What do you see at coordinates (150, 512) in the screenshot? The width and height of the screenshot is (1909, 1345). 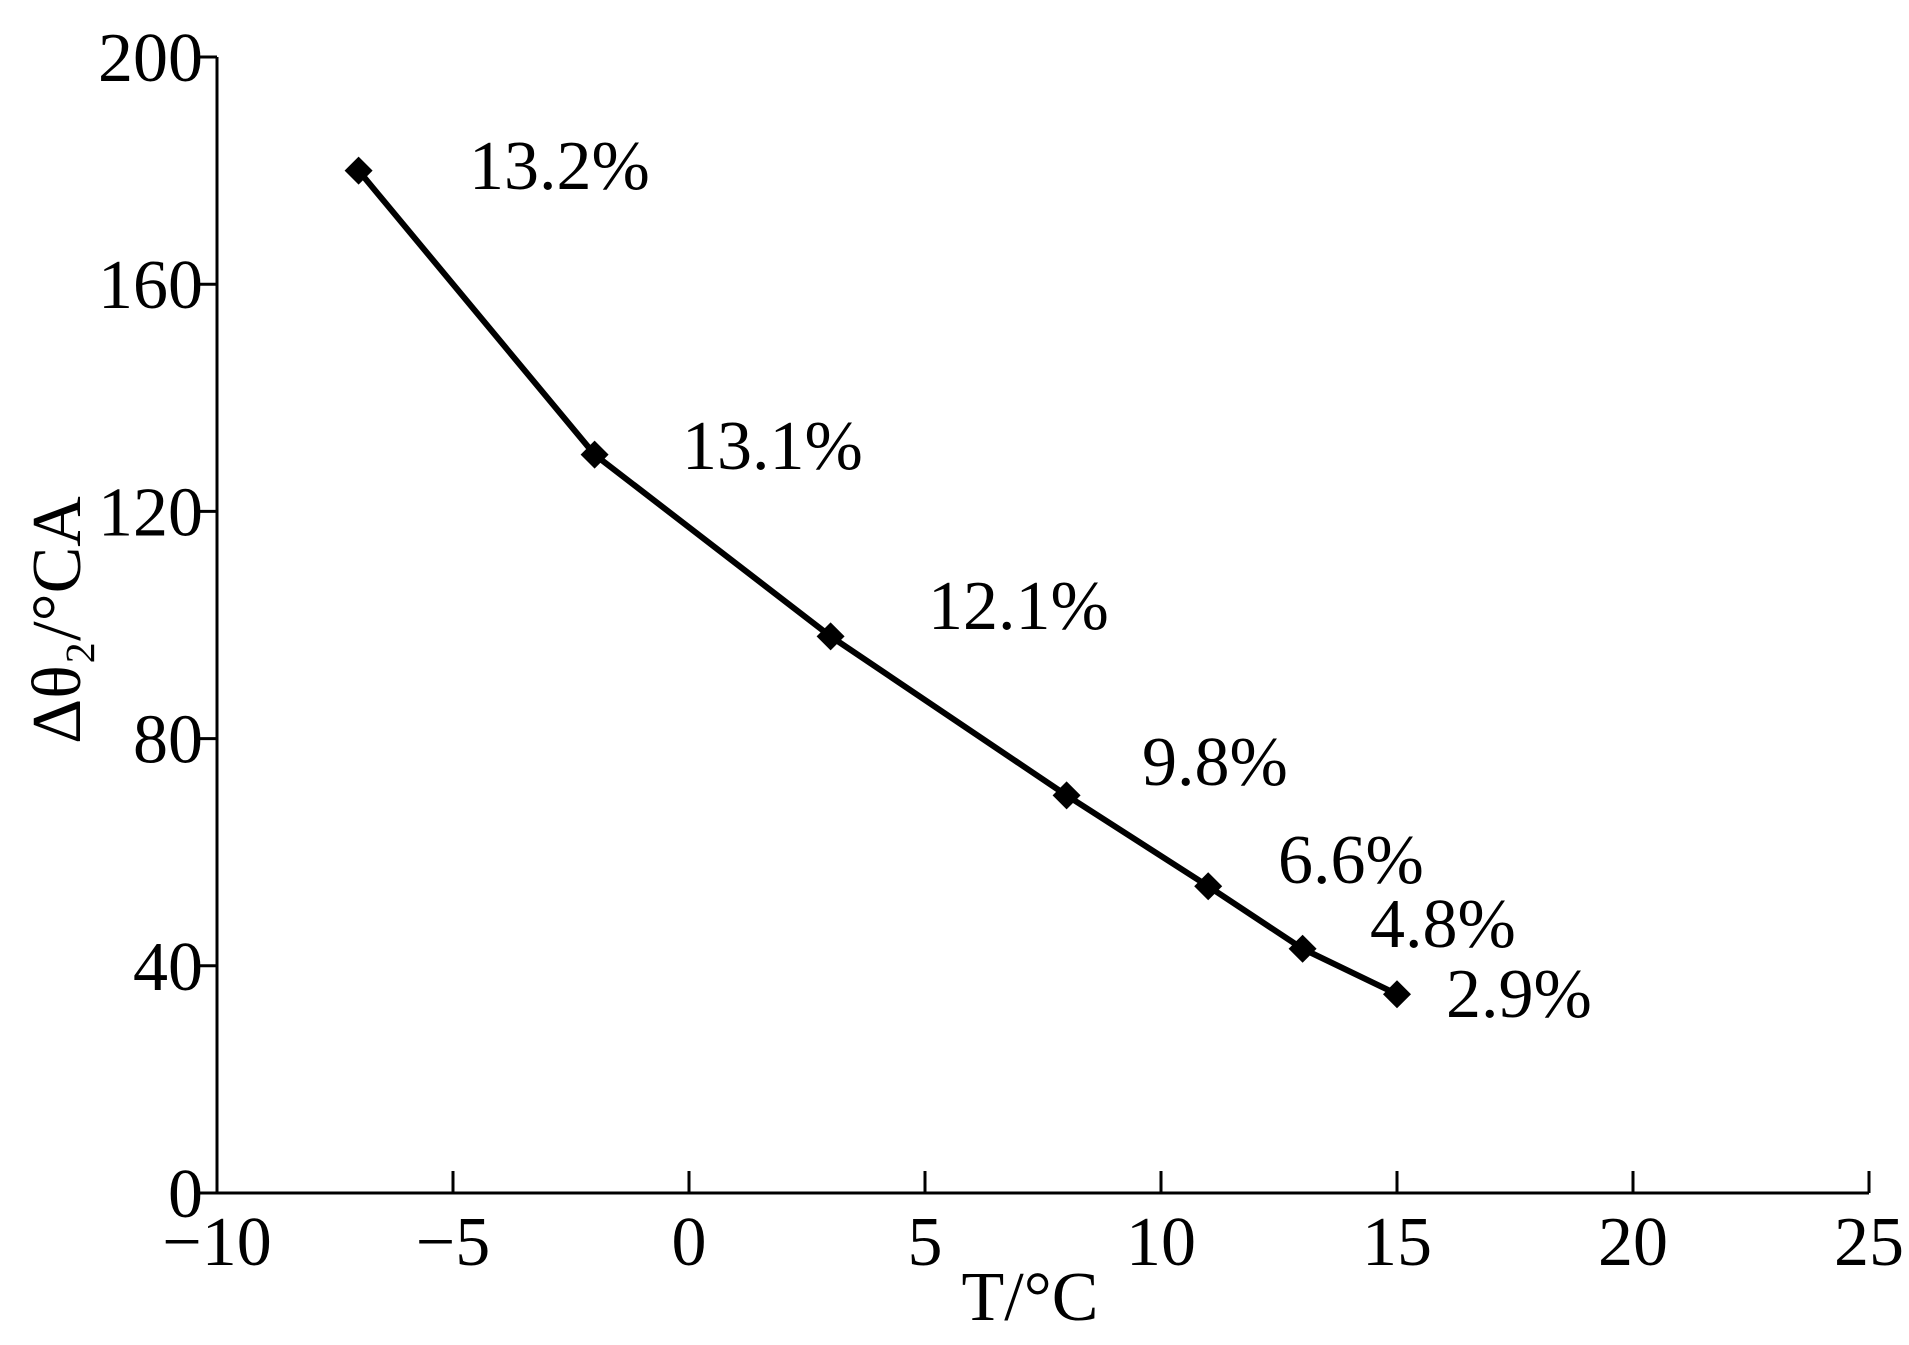 I see `y-tick-label: 120` at bounding box center [150, 512].